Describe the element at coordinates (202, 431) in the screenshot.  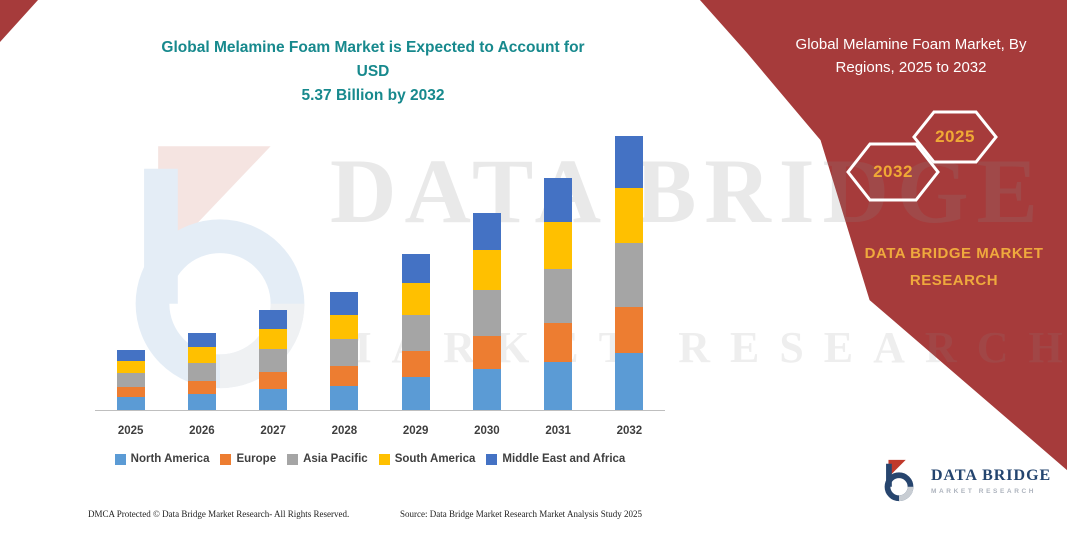
I see `x-axis-label: 2026` at that location.